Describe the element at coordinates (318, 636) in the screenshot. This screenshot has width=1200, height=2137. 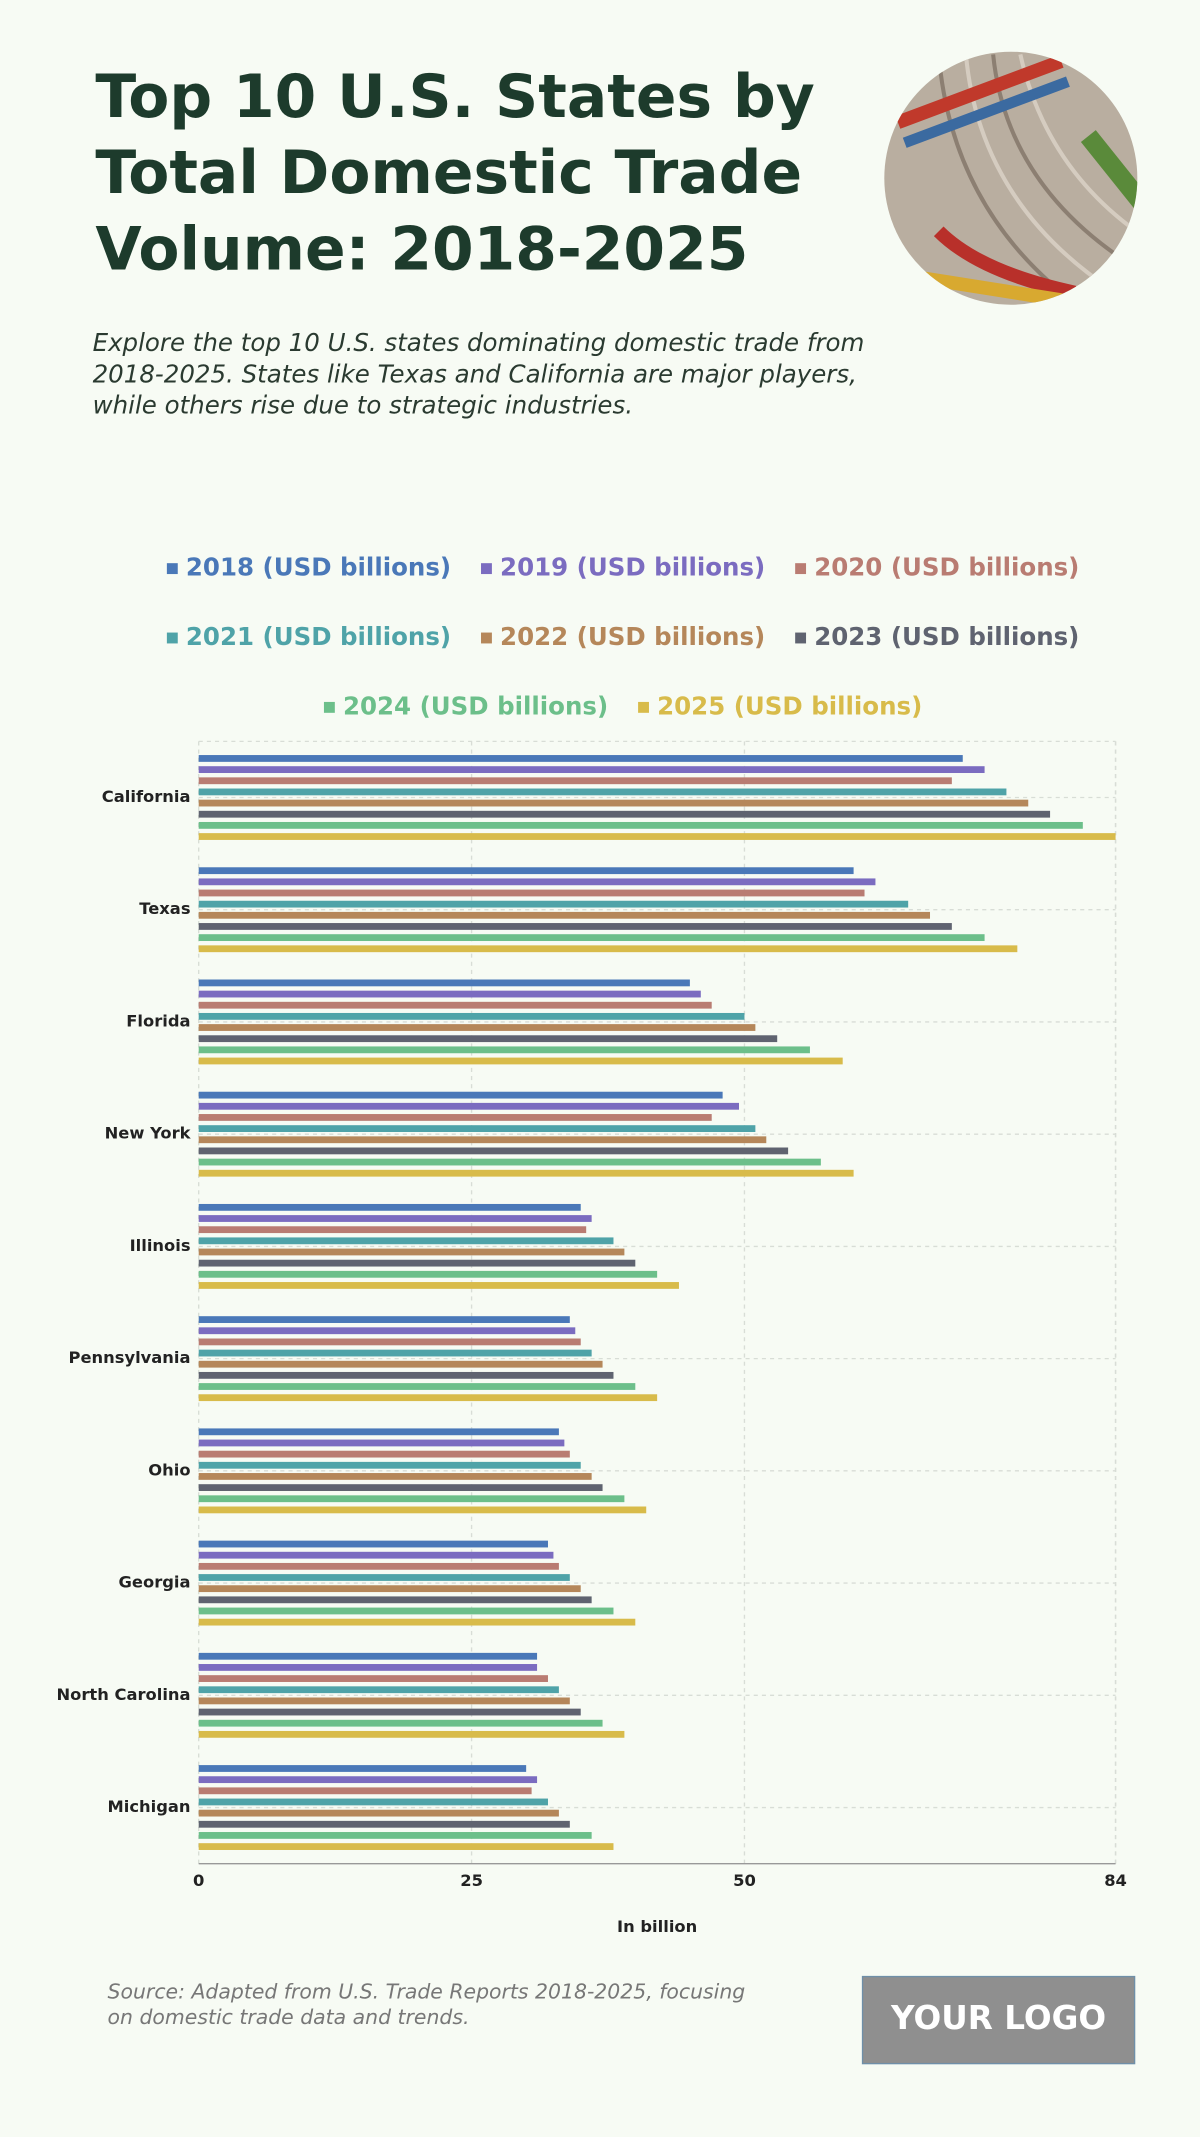
I see `legend-label: 2021 (USD billions)` at that location.